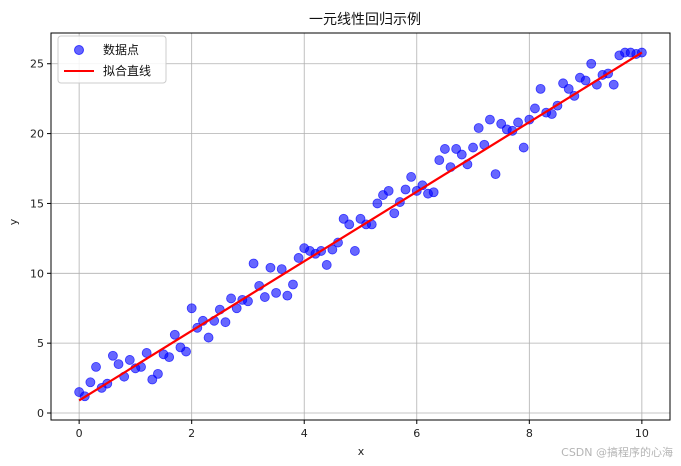 This screenshot has width=681, height=466. I want to click on x-tick-label: 10, so click(642, 433).